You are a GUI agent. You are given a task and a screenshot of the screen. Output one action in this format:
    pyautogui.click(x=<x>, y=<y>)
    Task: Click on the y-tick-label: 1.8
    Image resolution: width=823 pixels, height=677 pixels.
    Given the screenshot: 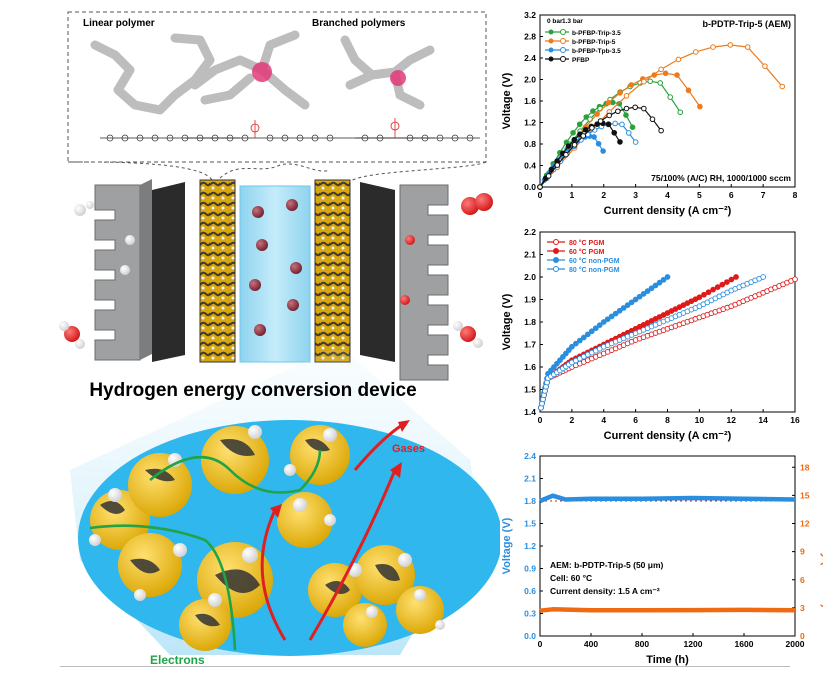 What is the action you would take?
    pyautogui.click(x=530, y=322)
    